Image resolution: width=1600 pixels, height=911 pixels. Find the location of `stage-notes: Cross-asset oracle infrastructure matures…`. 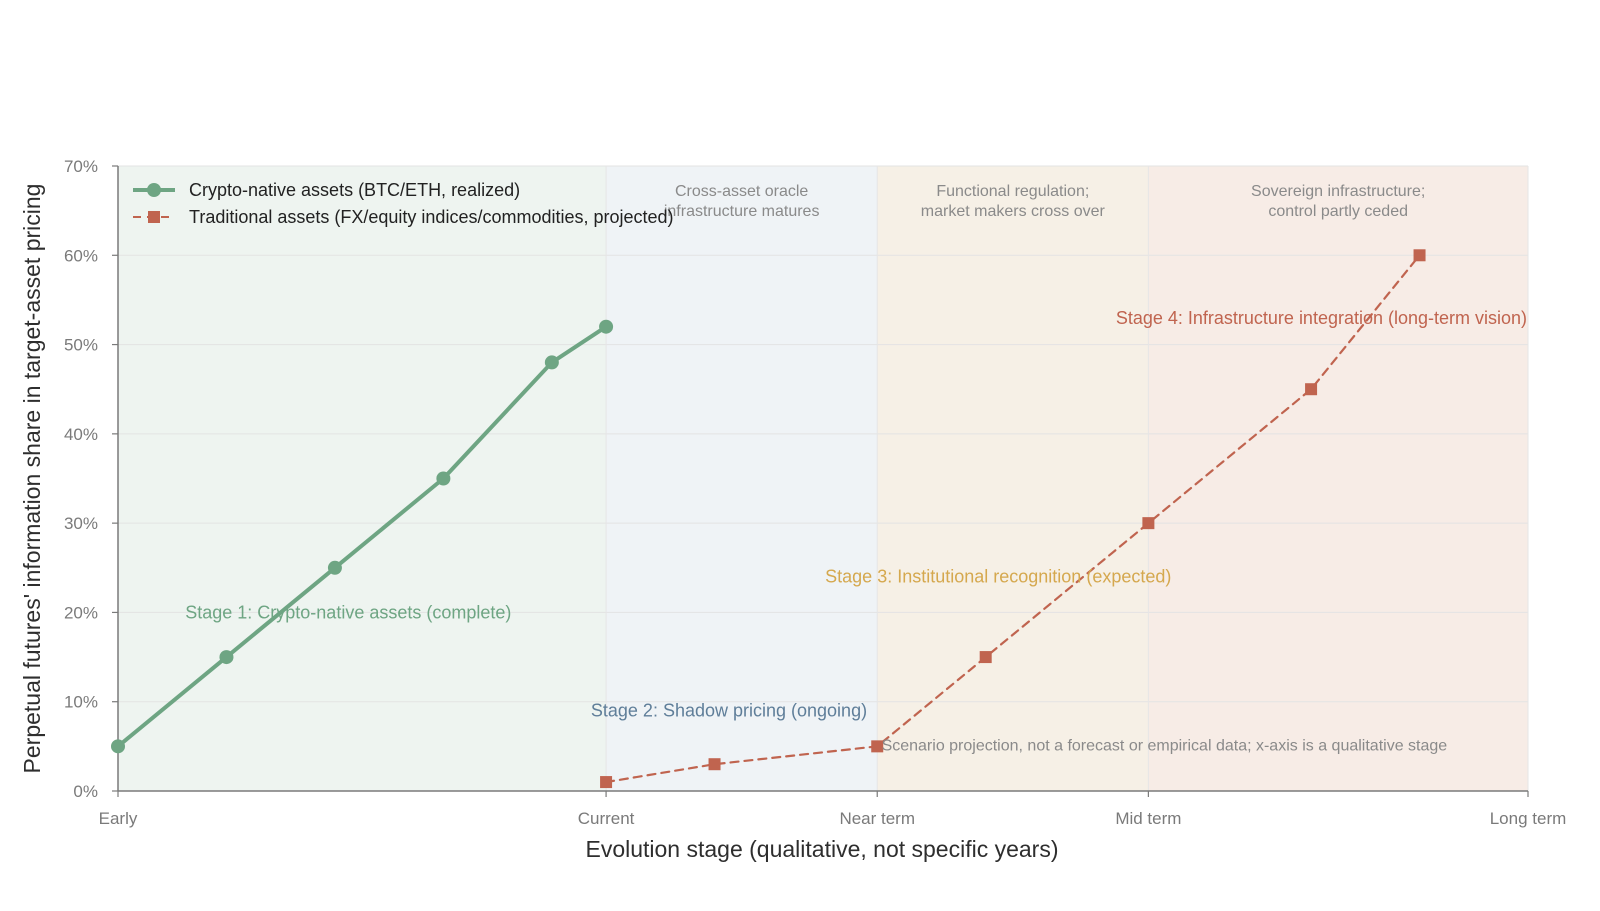

stage-notes: Cross-asset oracle infrastructure matures… is located at coordinates (1044, 201).